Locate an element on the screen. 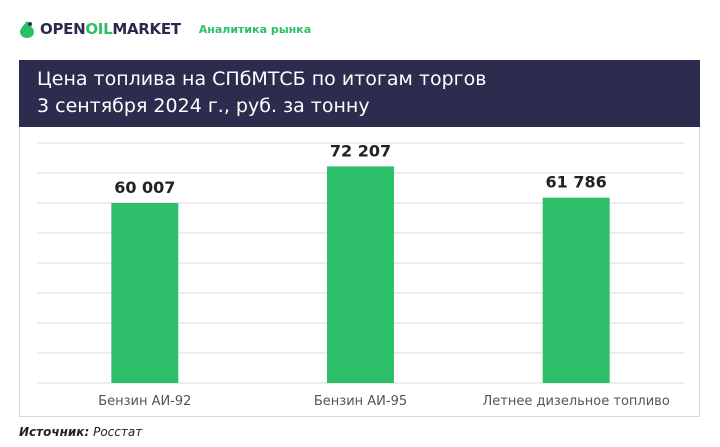 The height and width of the screenshot is (447, 720). chart-title-line-2: 3 сентября 2024 г., руб. за тонну is located at coordinates (203, 106).